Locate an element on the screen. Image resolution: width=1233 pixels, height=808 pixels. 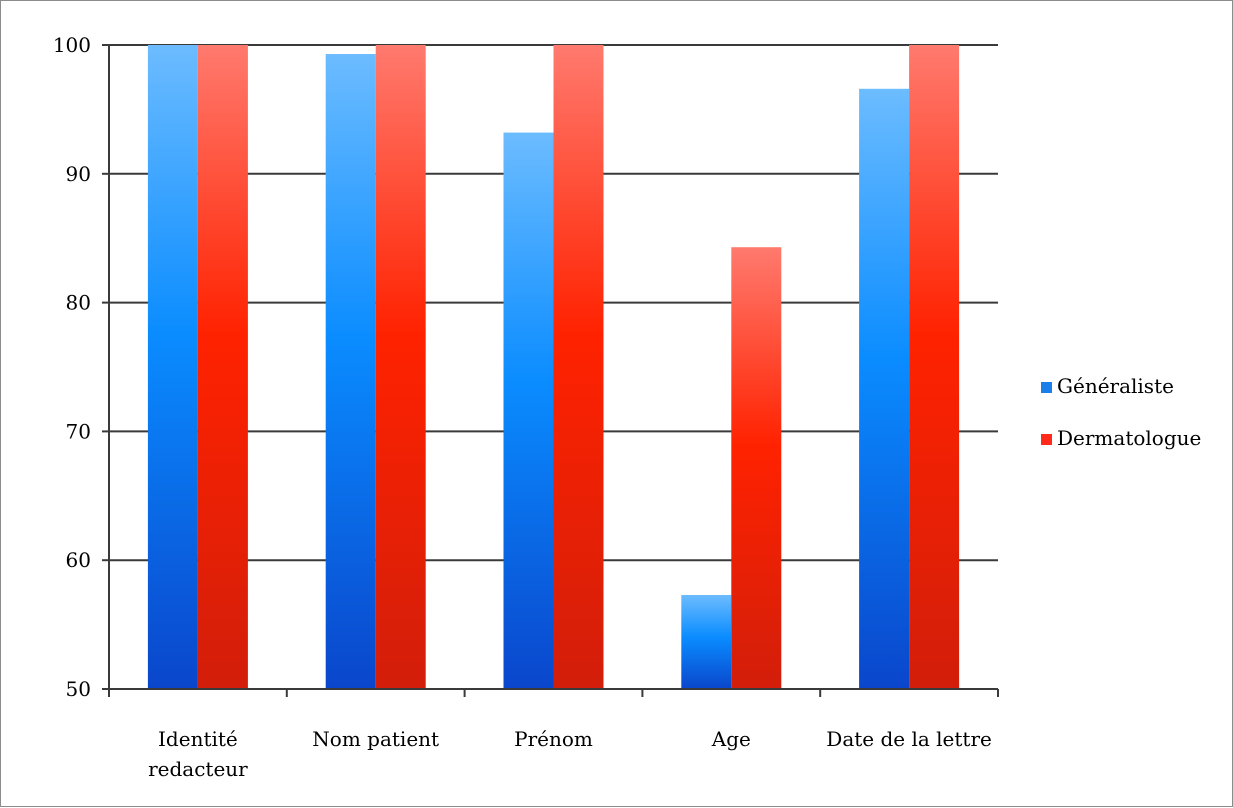
legend: Généraliste Dermatologue is located at coordinates (1121, 412).